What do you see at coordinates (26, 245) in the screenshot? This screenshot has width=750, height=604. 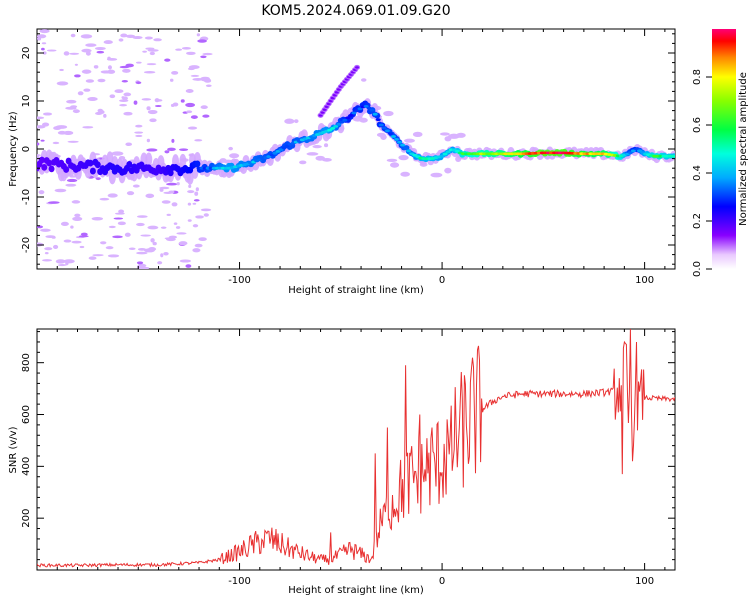 I see `spectrogram-y-tick-label: -20` at bounding box center [26, 245].